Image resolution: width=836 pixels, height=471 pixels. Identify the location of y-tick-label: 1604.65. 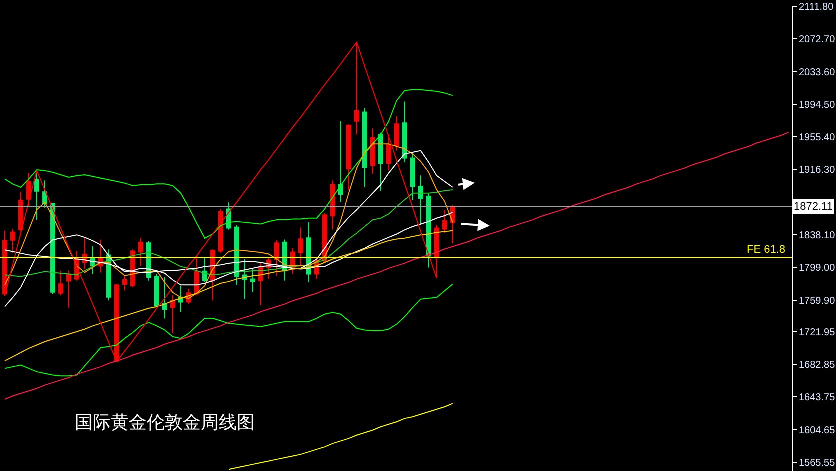
(817, 430).